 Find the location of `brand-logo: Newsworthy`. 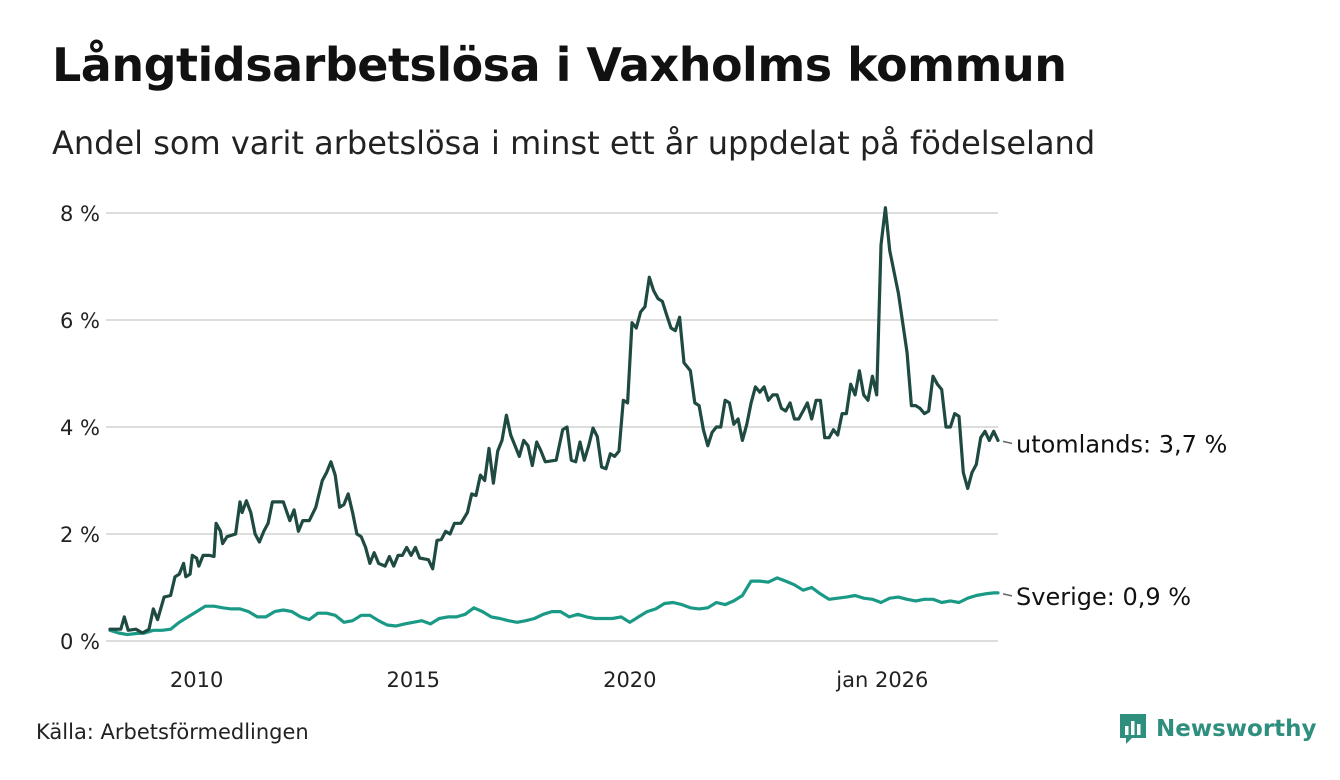

brand-logo: Newsworthy is located at coordinates (1217, 729).